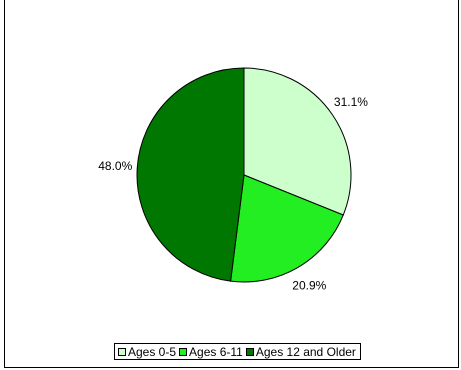  I want to click on legend-label-ages-12-and-older: Ages 12 and Older, so click(305, 351).